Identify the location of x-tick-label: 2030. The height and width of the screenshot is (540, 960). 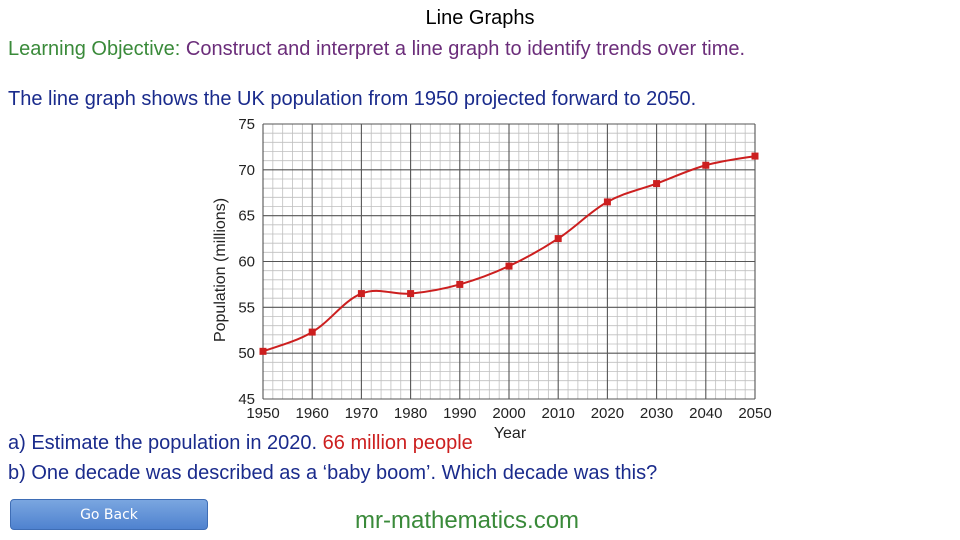
(656, 413).